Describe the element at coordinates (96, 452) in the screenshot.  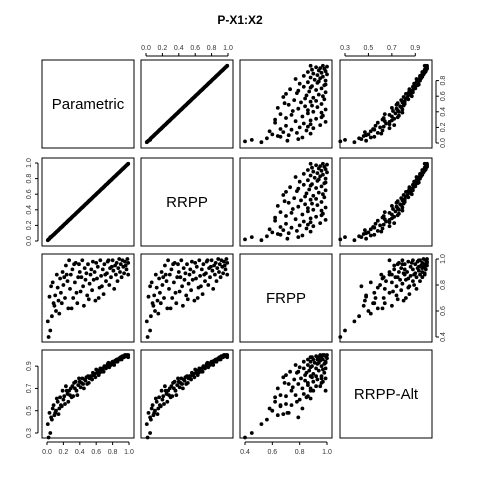
I see `tick-label: 0.6` at that location.